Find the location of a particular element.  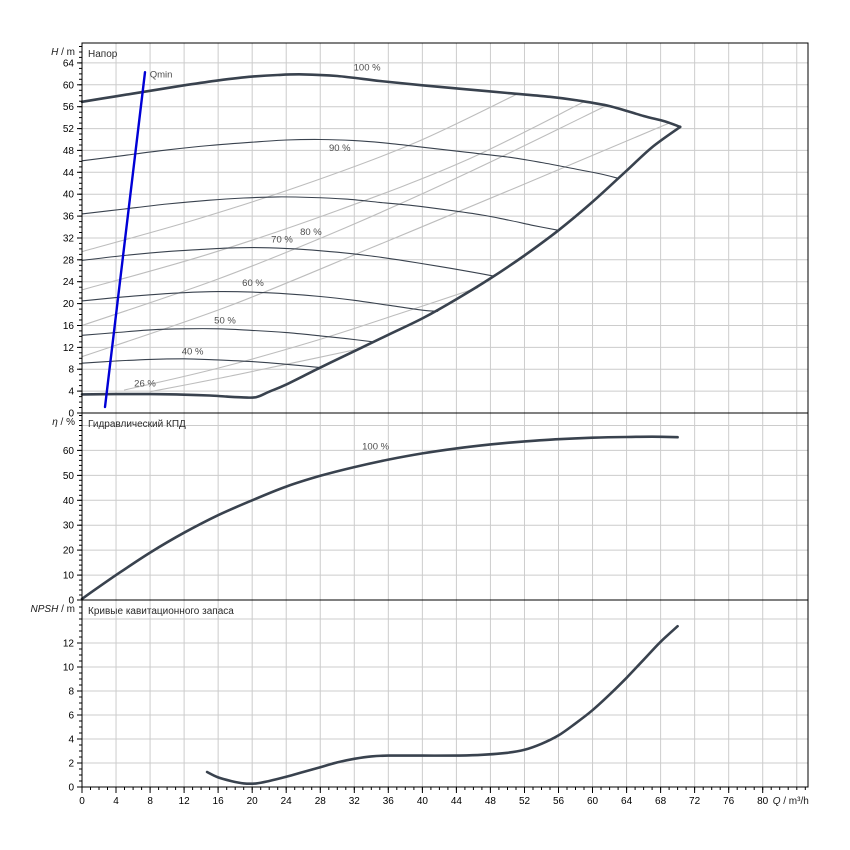

panel-title-head: Напор is located at coordinates (103, 54).